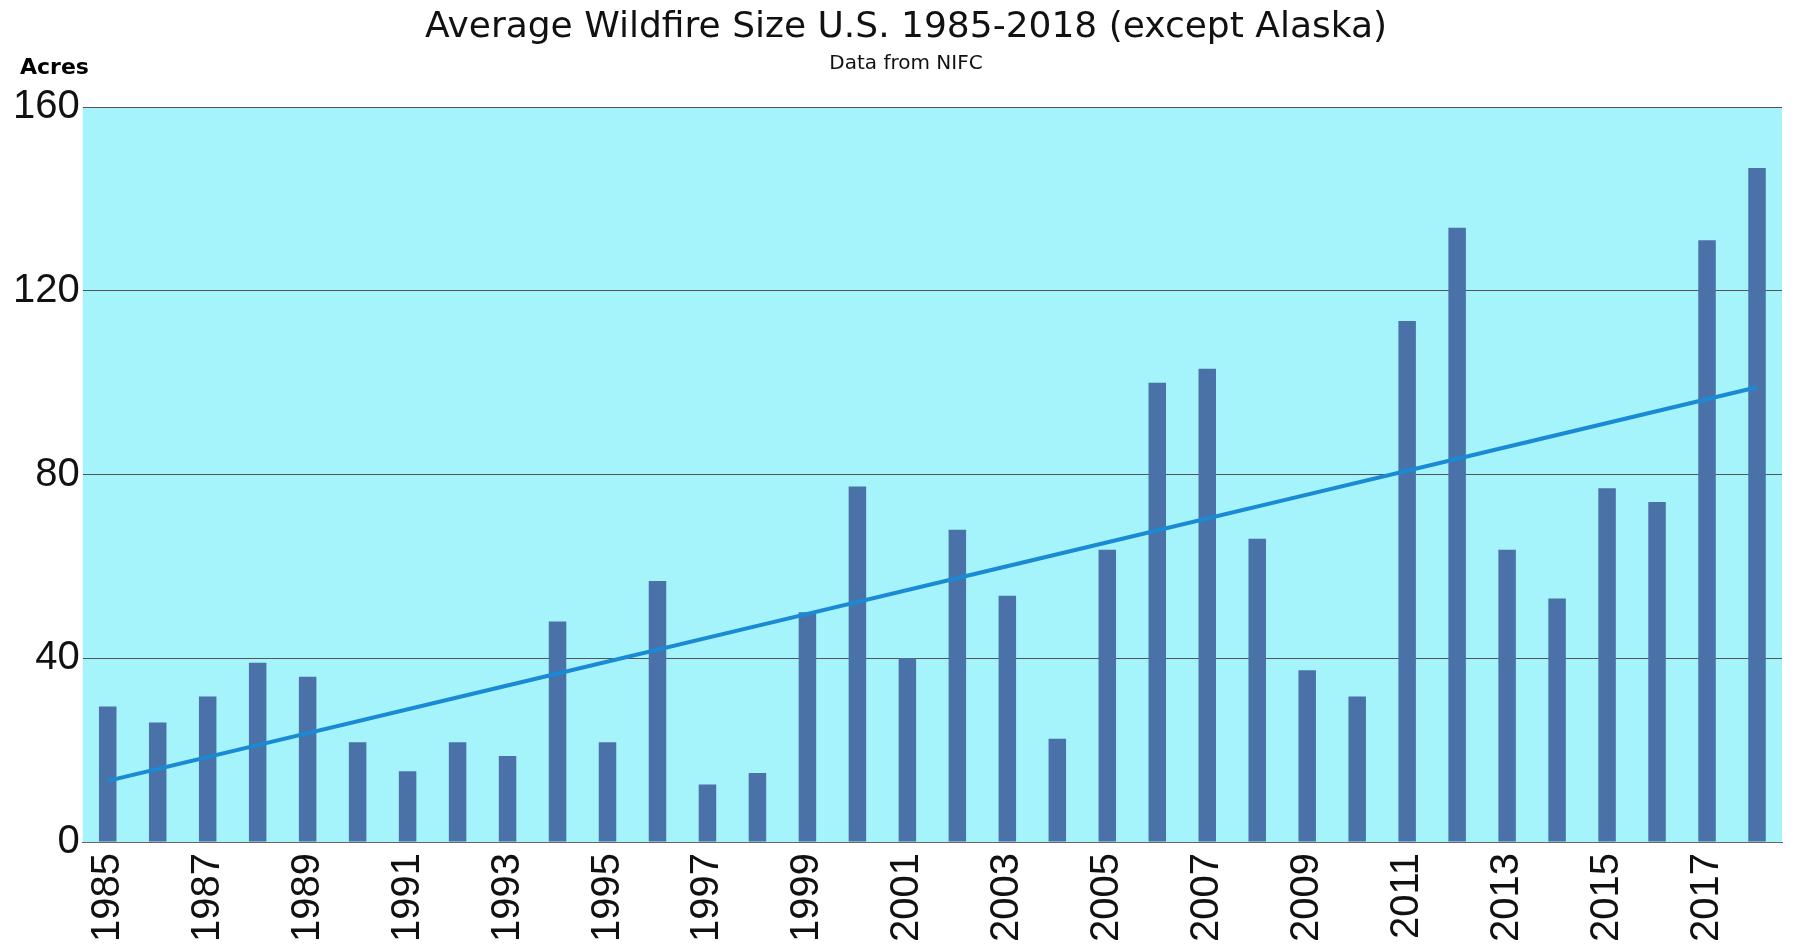  What do you see at coordinates (604, 897) in the screenshot?
I see `x-tick-label: 1995` at bounding box center [604, 897].